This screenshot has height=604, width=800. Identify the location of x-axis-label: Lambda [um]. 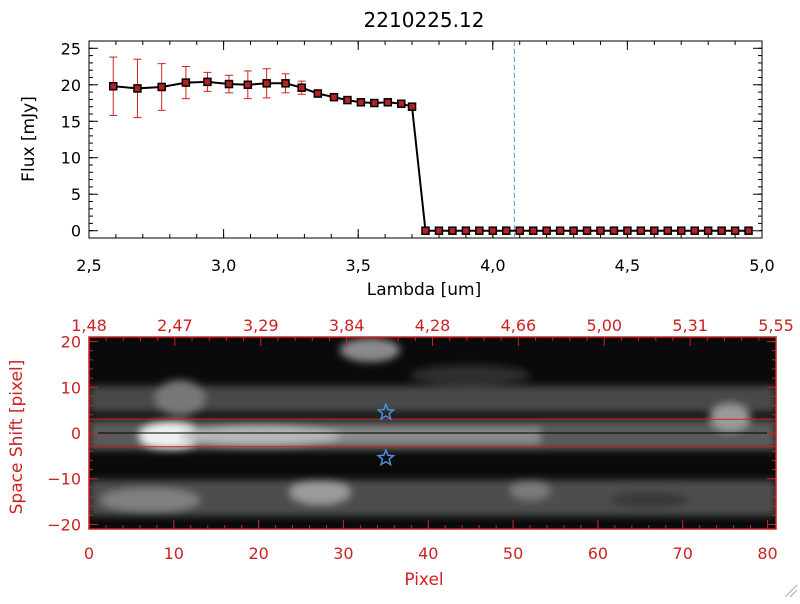
(424, 290).